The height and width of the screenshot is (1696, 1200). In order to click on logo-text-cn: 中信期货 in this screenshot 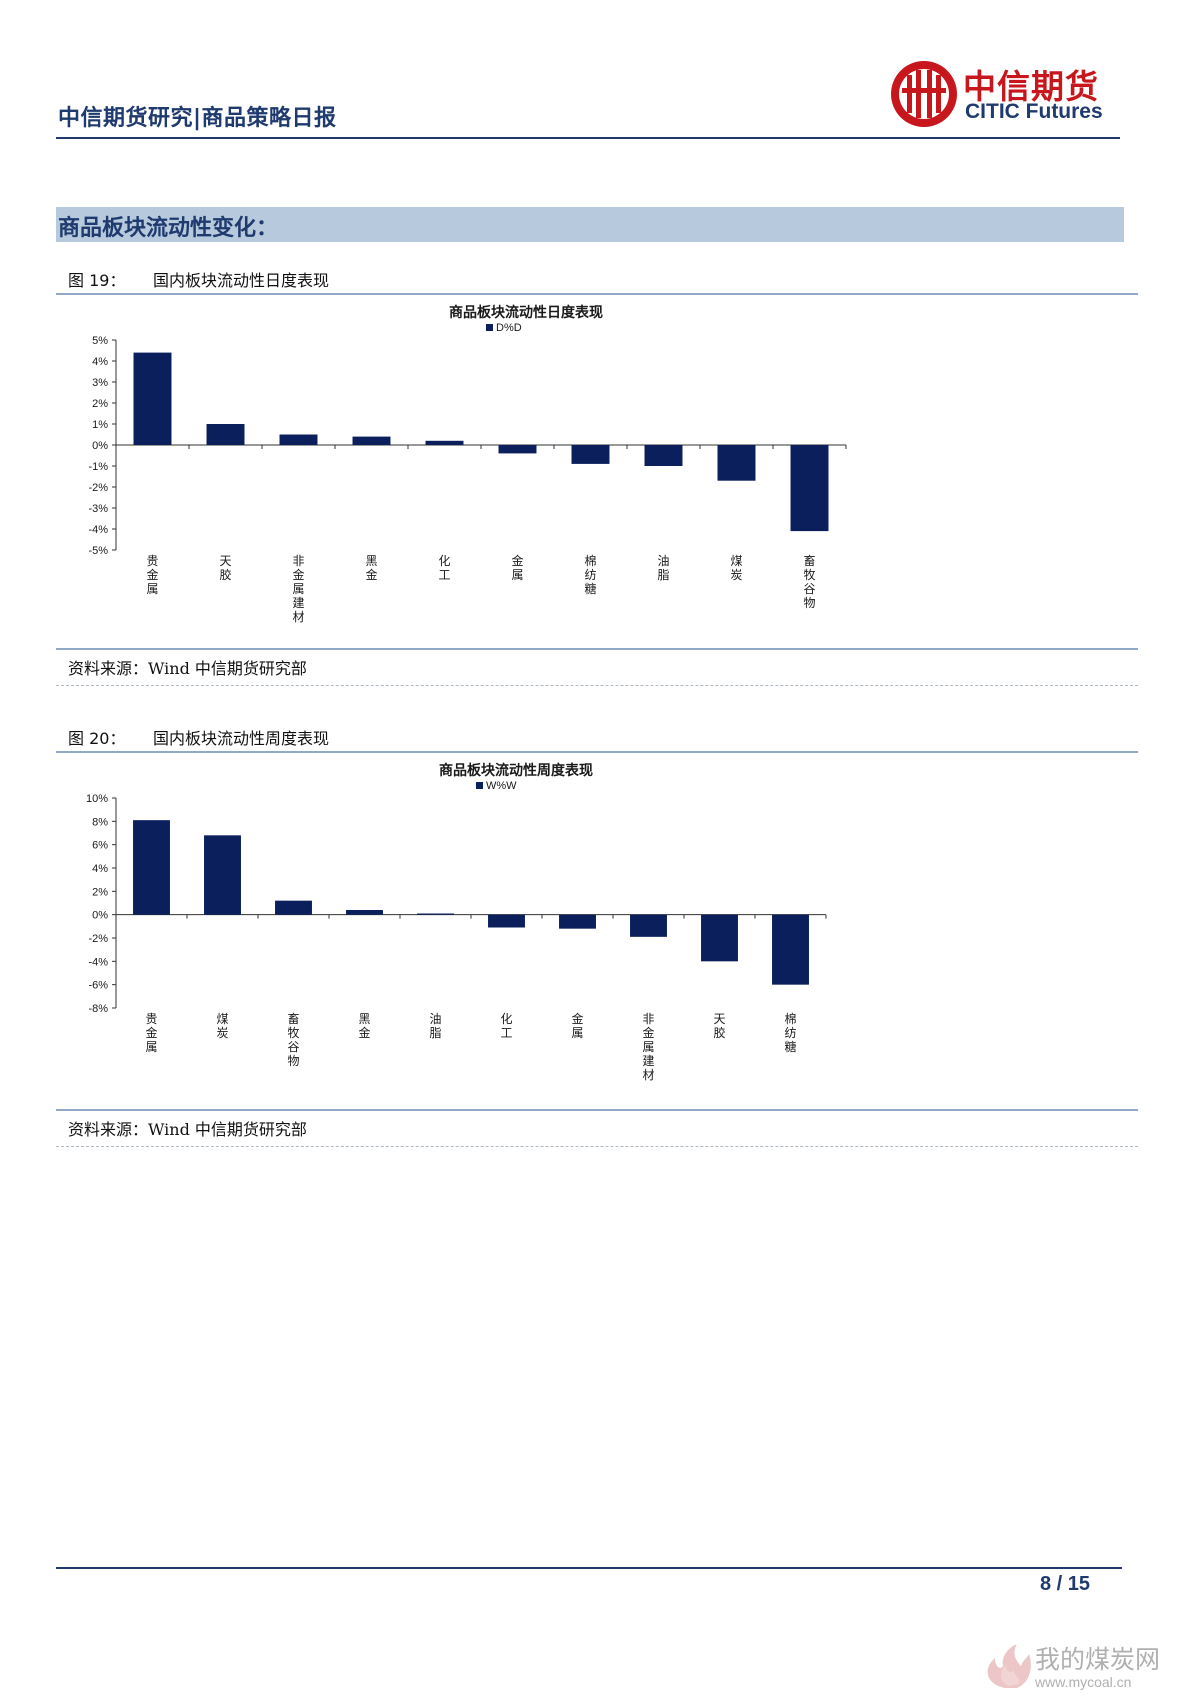, I will do `click(1031, 86)`.